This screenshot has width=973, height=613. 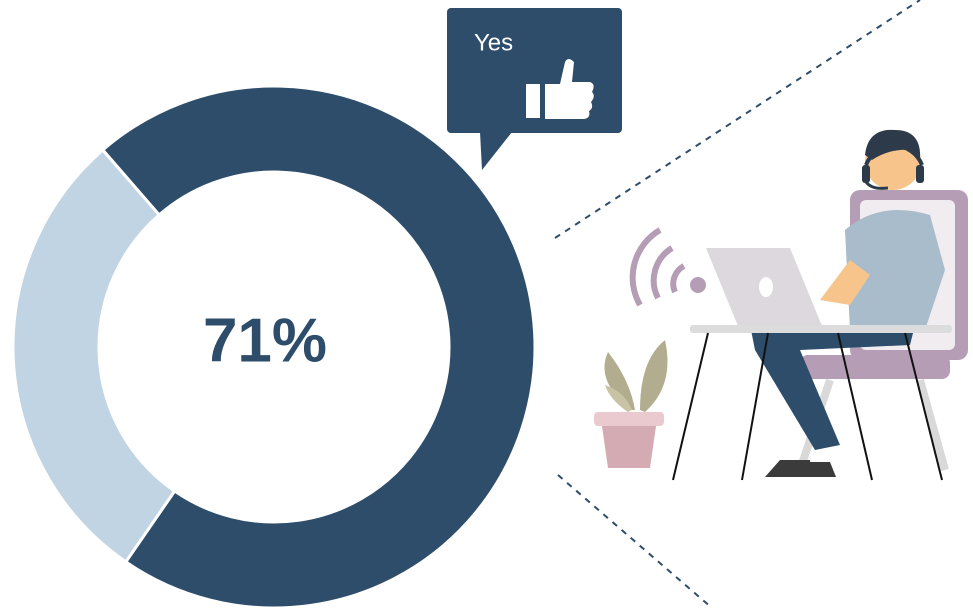 What do you see at coordinates (560, 89) in the screenshot?
I see `thumbs-up-icon` at bounding box center [560, 89].